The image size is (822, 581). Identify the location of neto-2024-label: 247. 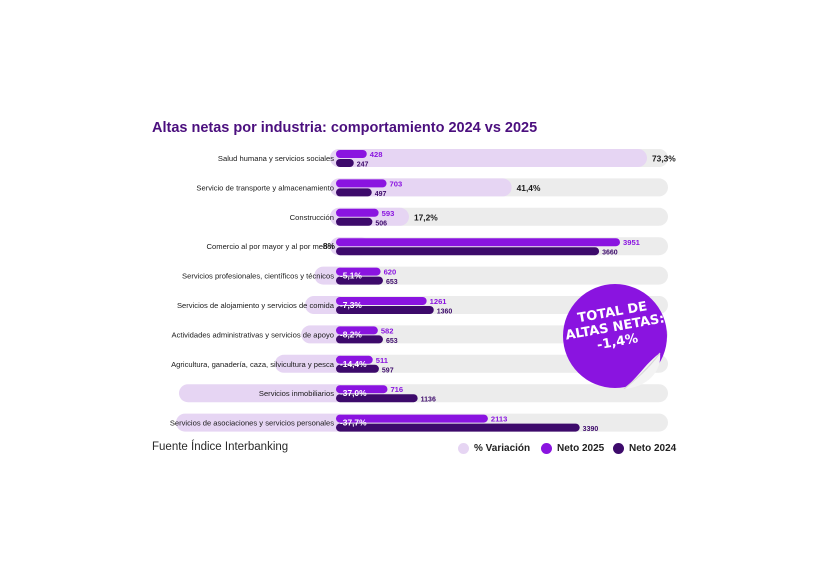
(363, 165).